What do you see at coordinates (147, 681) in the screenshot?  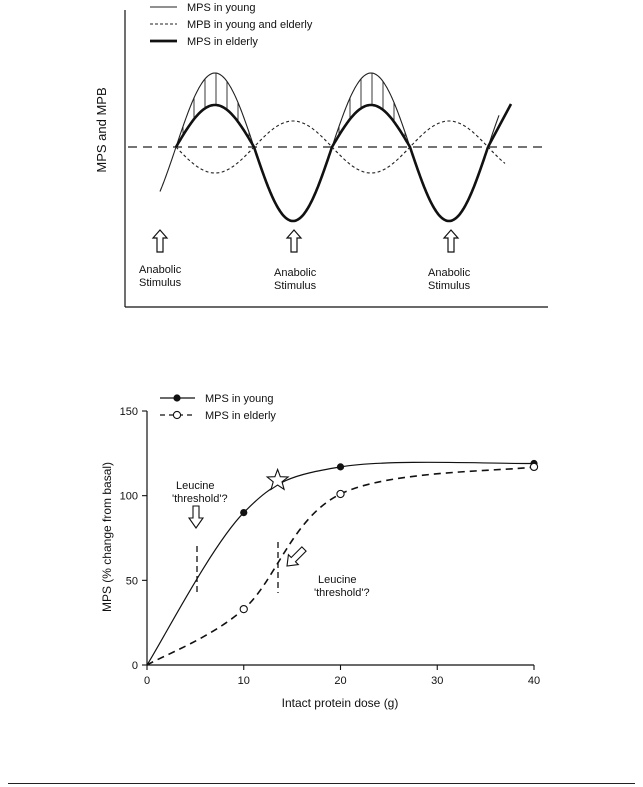 I see `x-tick-label: 0` at bounding box center [147, 681].